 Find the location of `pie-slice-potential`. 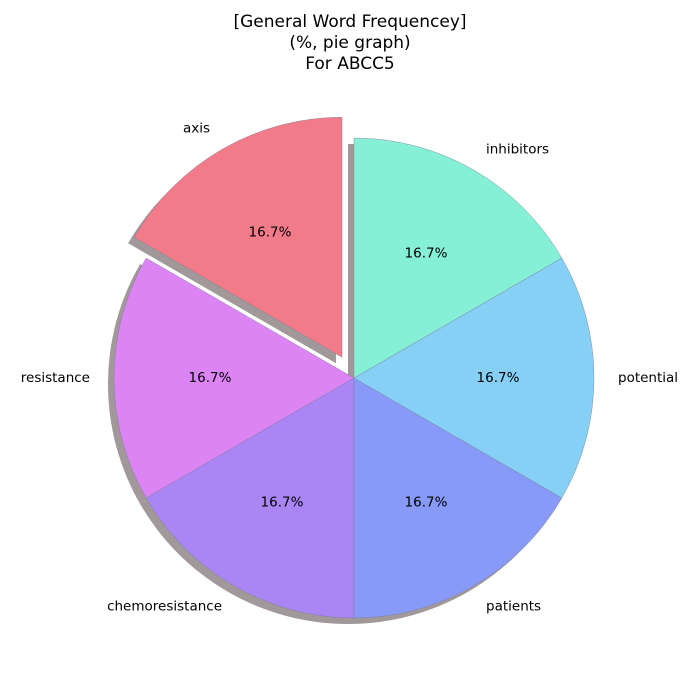

pie-slice-potential is located at coordinates (474, 378).